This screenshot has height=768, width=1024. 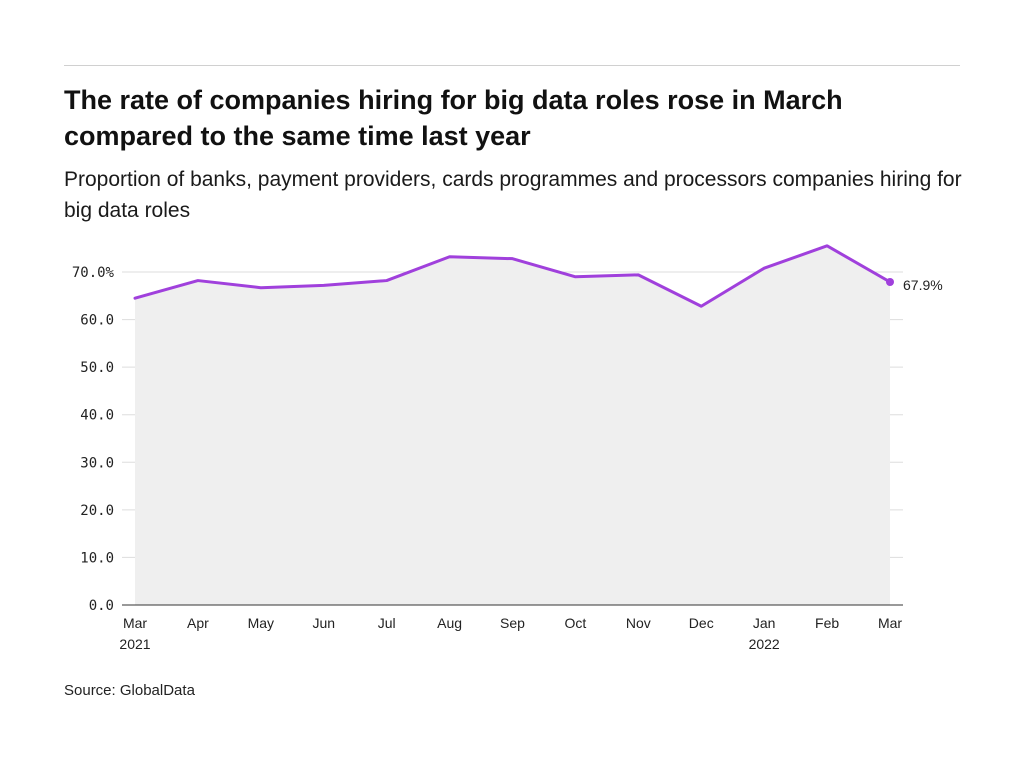 What do you see at coordinates (93, 273) in the screenshot?
I see `y-tick-label: 70.0%` at bounding box center [93, 273].